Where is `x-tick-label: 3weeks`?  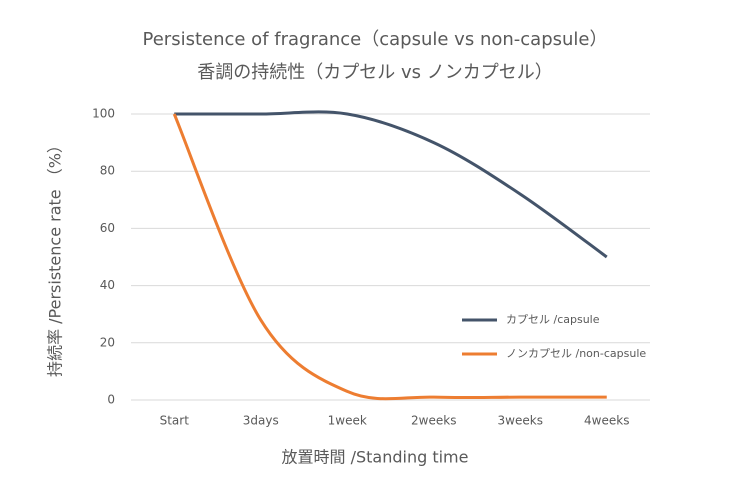
x-tick-label: 3weeks is located at coordinates (520, 421).